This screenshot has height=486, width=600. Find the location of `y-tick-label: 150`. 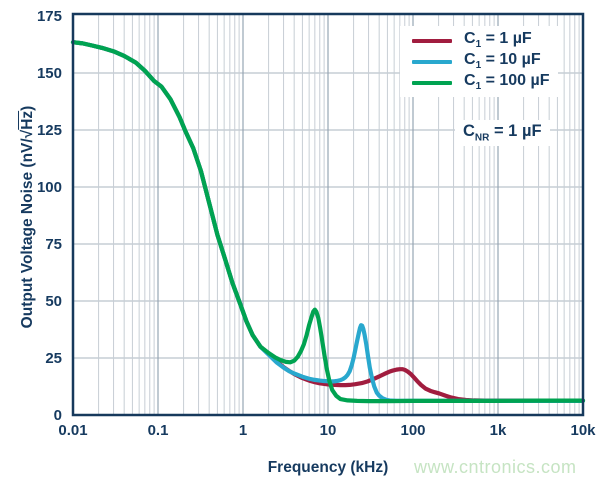

y-tick-label: 150 is located at coordinates (49, 73).